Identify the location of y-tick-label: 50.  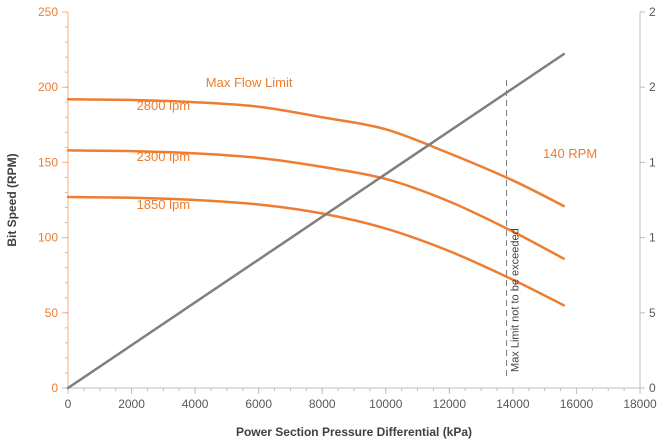
(52, 313).